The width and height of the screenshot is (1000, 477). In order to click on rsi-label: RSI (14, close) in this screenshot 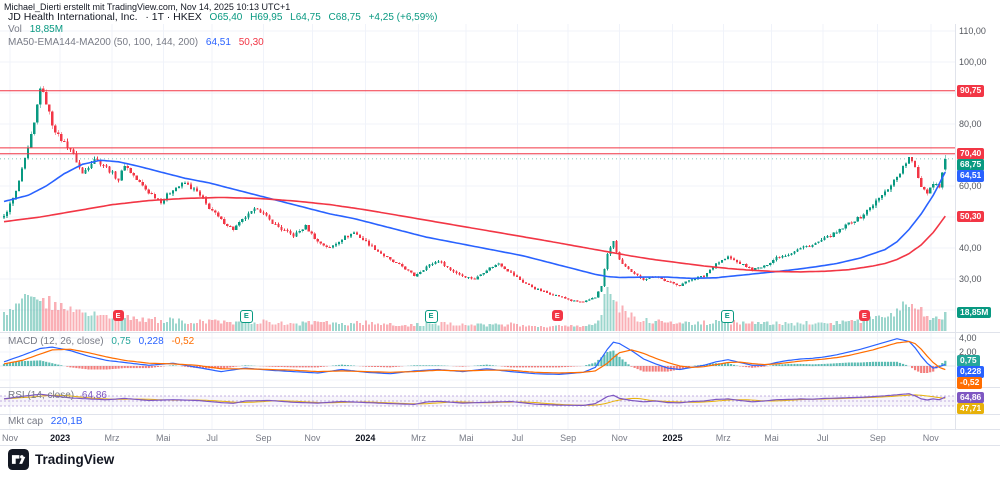, I will do `click(41, 395)`.